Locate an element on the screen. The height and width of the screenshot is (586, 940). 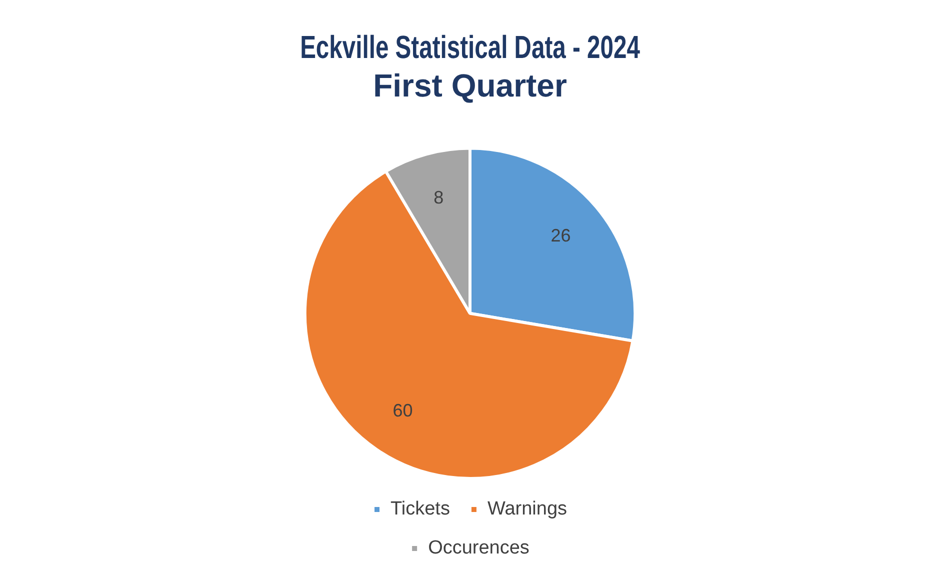
data-label: 26 is located at coordinates (560, 236).